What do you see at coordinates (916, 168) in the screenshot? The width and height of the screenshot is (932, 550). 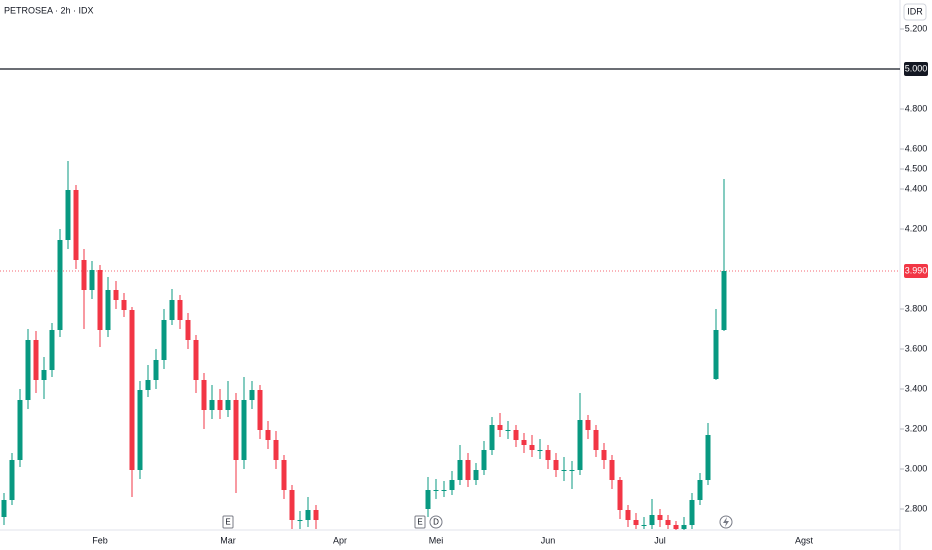 I see `y-tick-label: 4.500` at bounding box center [916, 168].